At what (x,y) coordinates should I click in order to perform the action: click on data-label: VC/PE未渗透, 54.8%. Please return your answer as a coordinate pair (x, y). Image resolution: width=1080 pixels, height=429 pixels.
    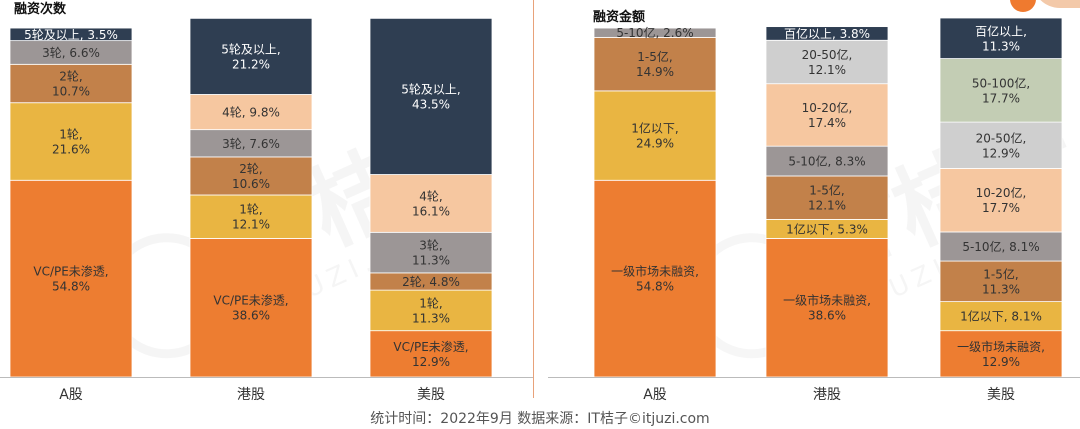
    Looking at the image, I should click on (70, 279).